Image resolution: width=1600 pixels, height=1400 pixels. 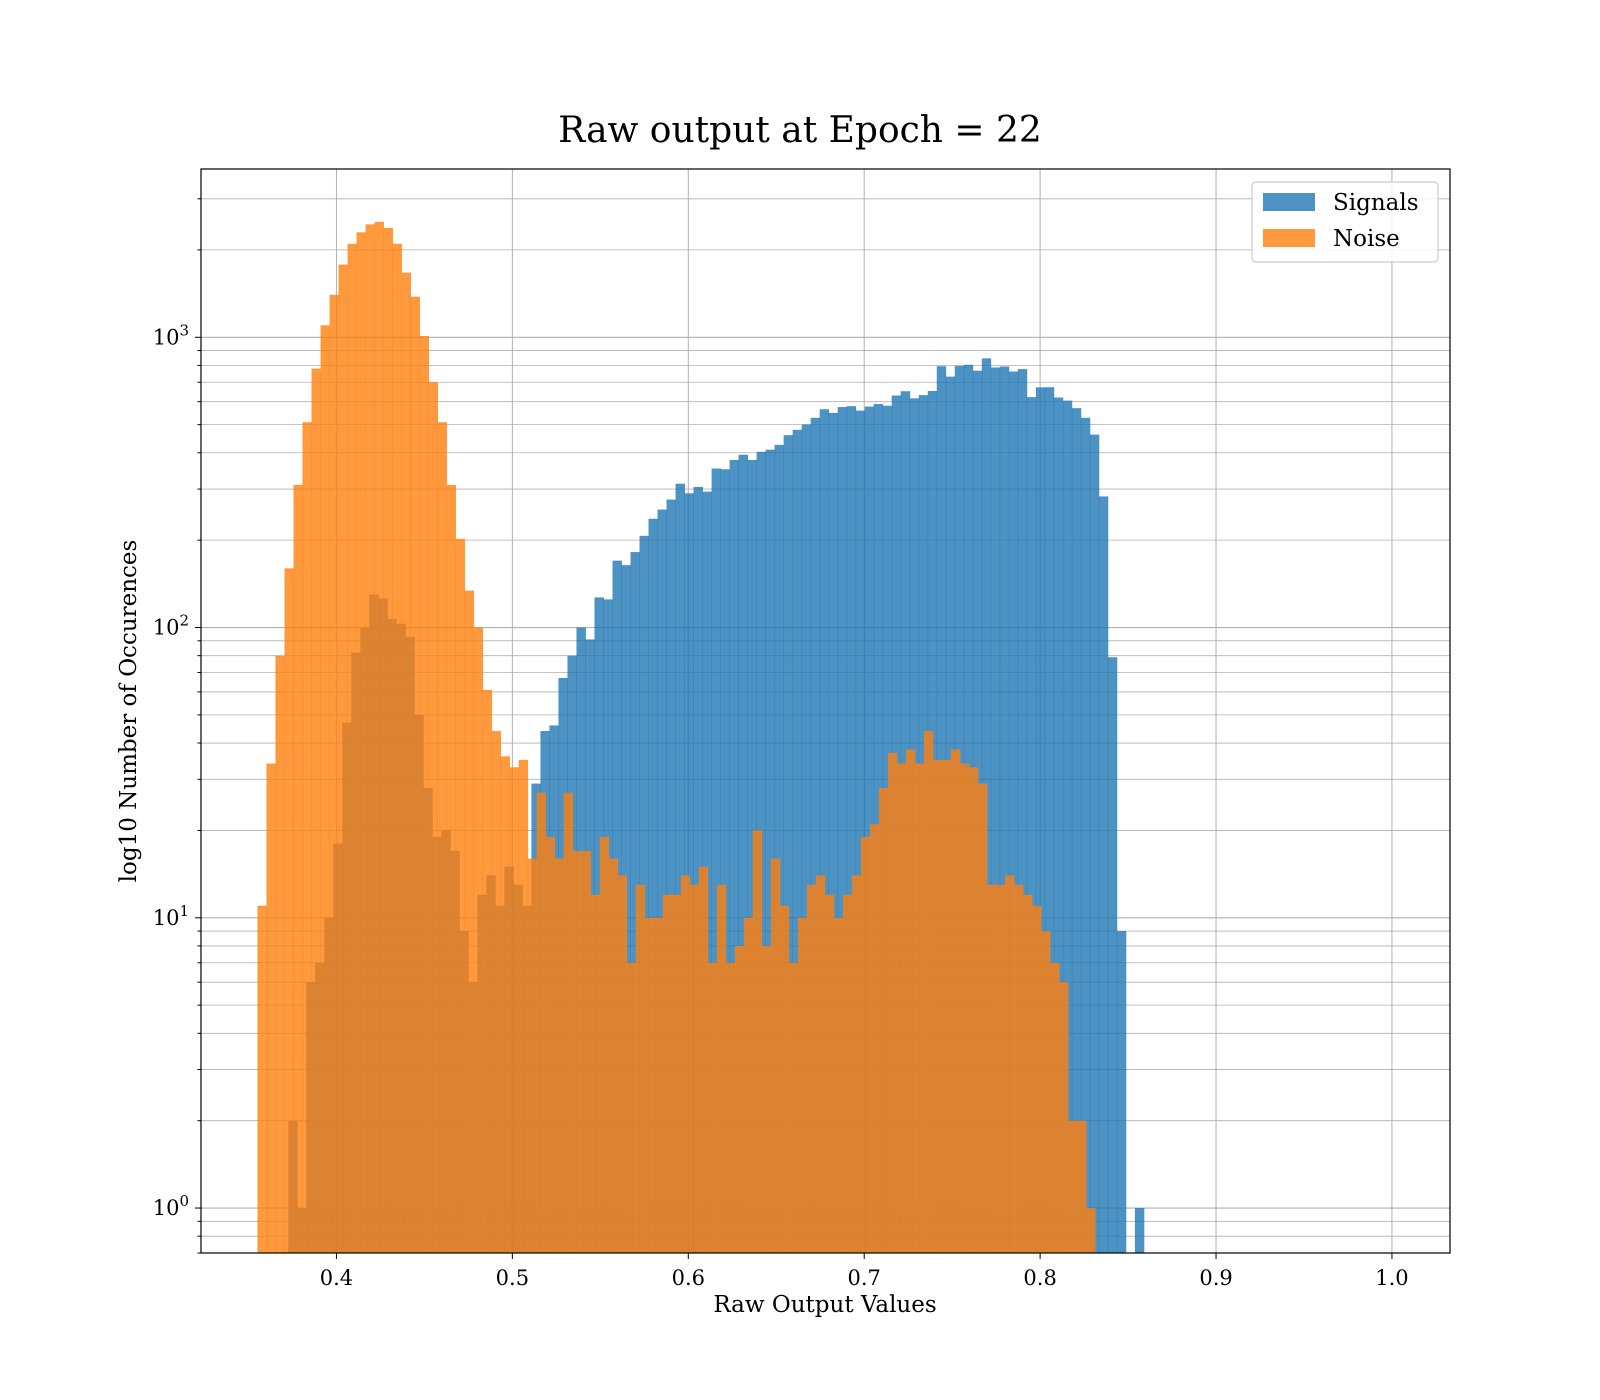 I want to click on y-tick-label-2: 10², so click(x=171, y=626).